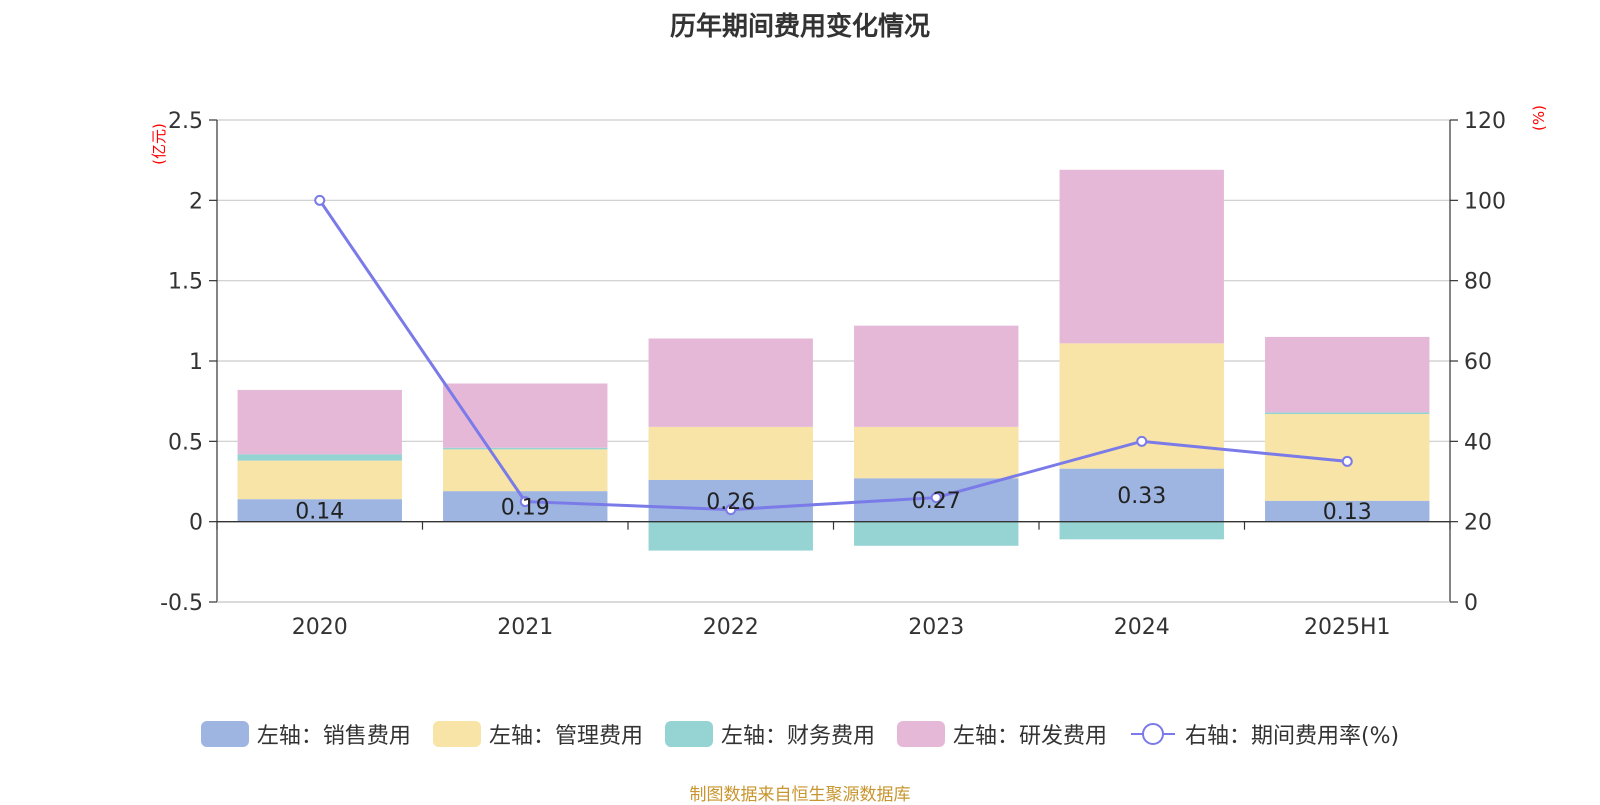 The width and height of the screenshot is (1600, 805). I want to click on left-axis-unit: (亿元), so click(159, 144).